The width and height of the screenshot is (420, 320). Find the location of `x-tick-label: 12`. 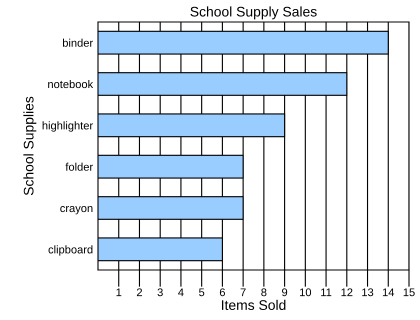

x-tick-label: 12 is located at coordinates (346, 292).